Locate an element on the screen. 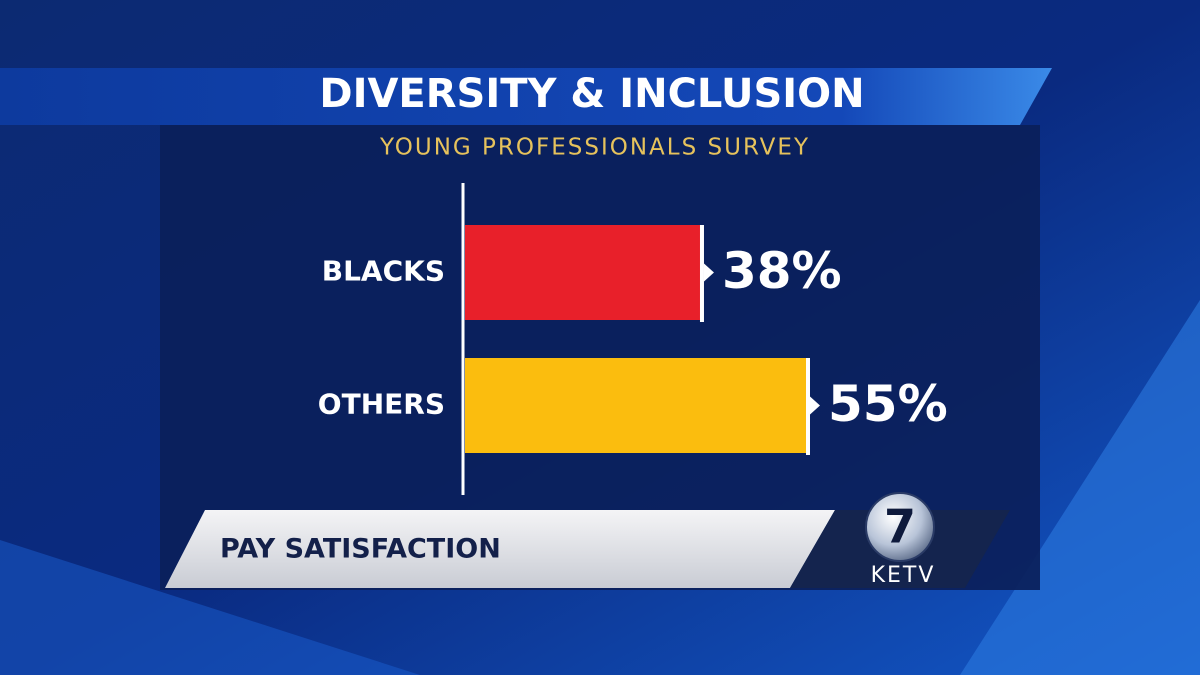  value-label: 38% is located at coordinates (782, 271).